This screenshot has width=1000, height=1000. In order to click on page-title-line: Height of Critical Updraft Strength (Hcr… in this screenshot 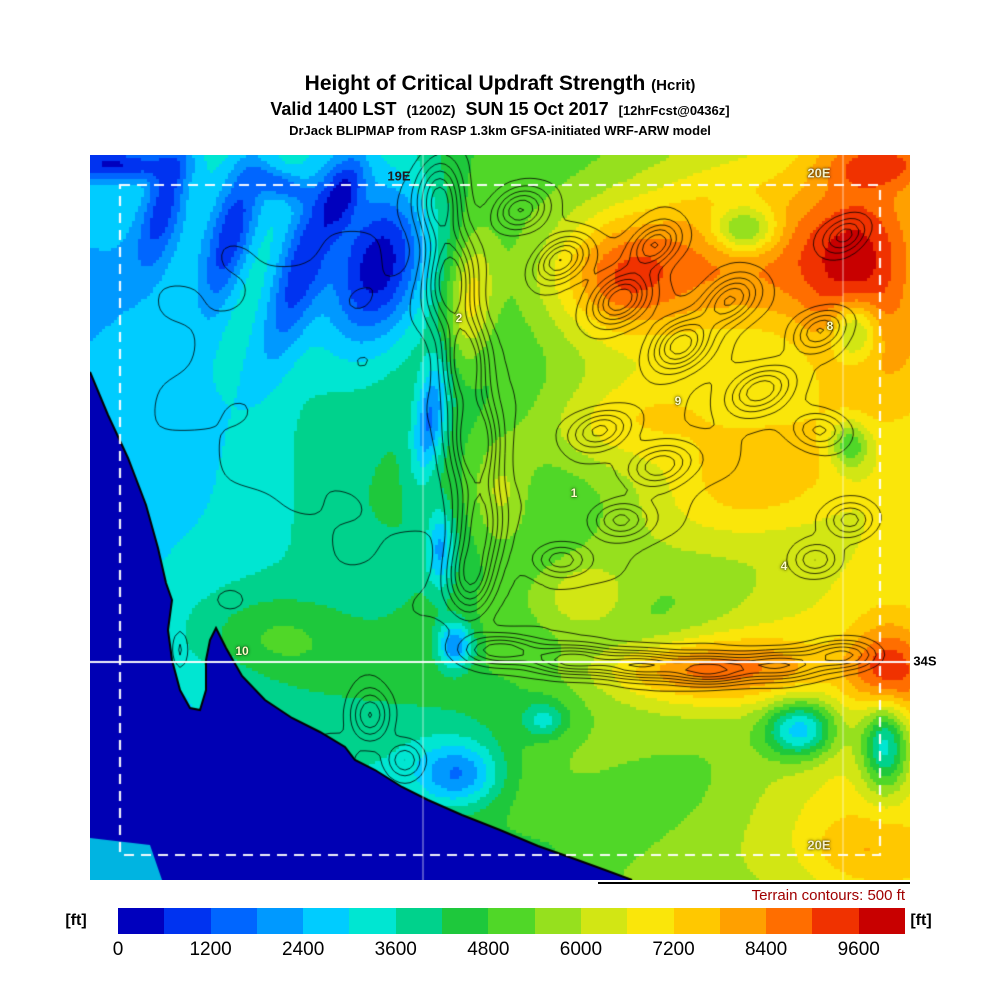, I will do `click(500, 84)`.